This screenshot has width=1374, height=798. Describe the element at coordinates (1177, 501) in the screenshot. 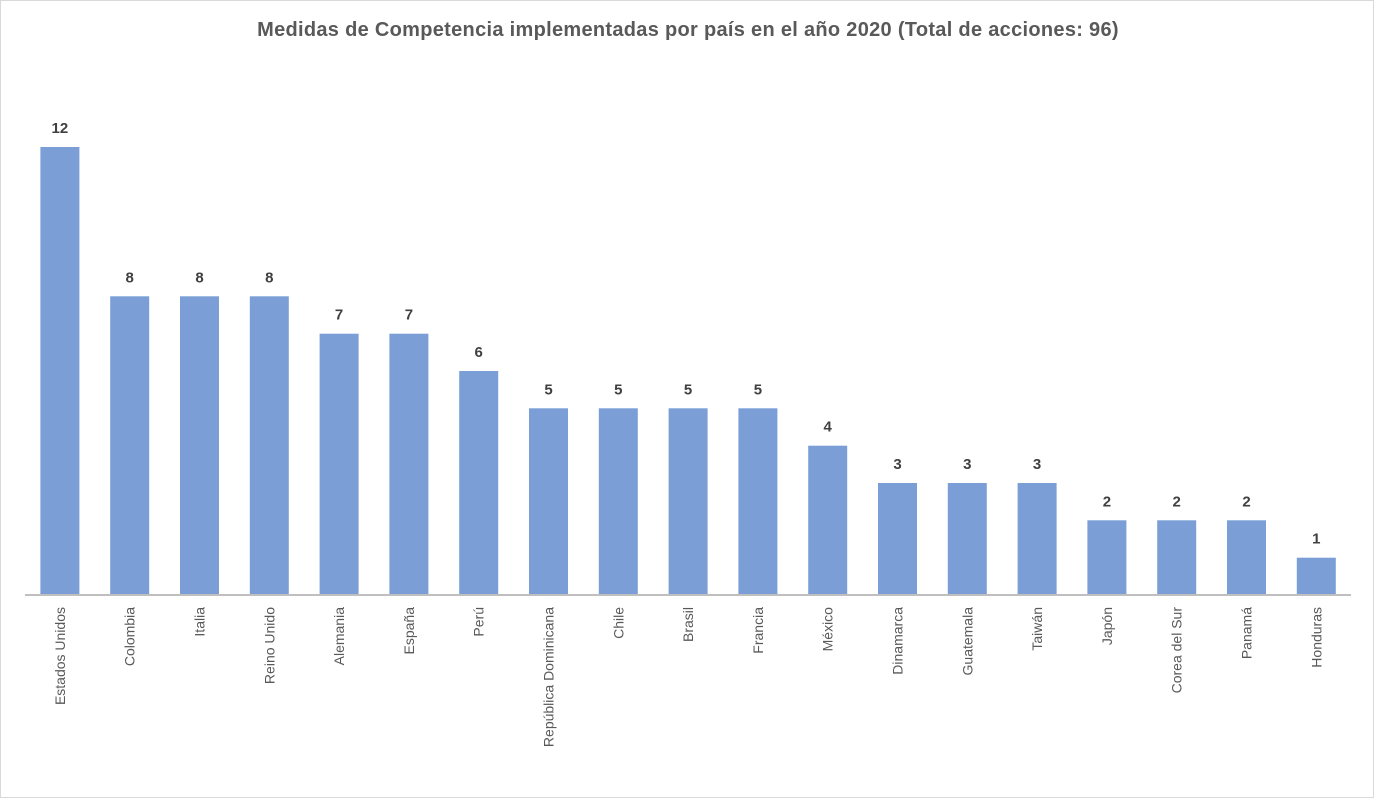

I see `value-label-16: 2` at that location.